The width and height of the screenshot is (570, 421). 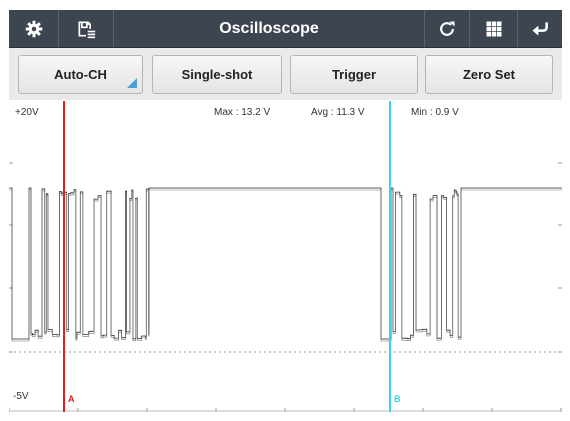 I want to click on grid-icon, so click(x=493, y=28).